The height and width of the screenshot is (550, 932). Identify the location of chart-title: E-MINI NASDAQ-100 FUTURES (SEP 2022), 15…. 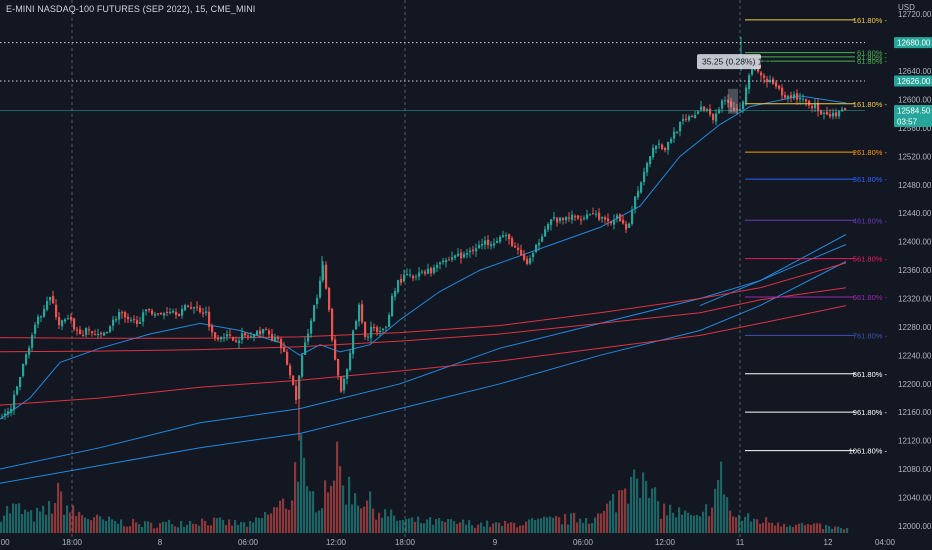
(131, 9).